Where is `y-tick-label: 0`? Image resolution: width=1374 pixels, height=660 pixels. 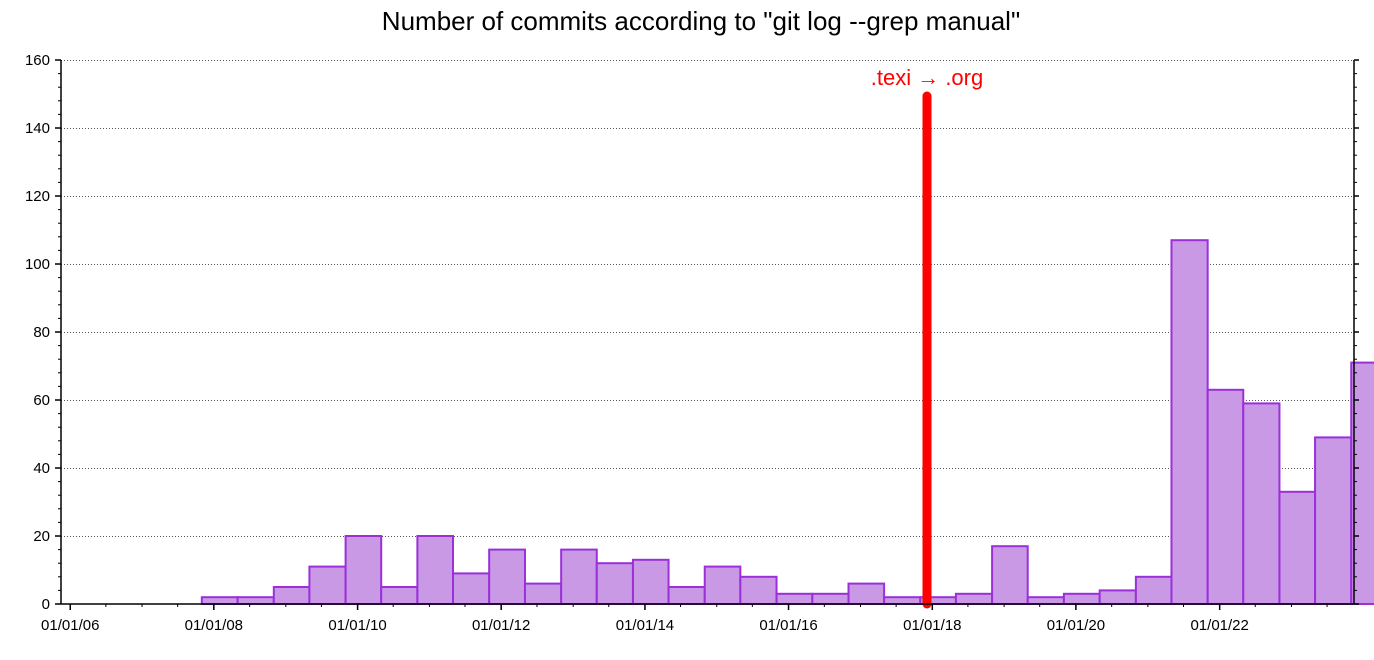 y-tick-label: 0 is located at coordinates (46, 604).